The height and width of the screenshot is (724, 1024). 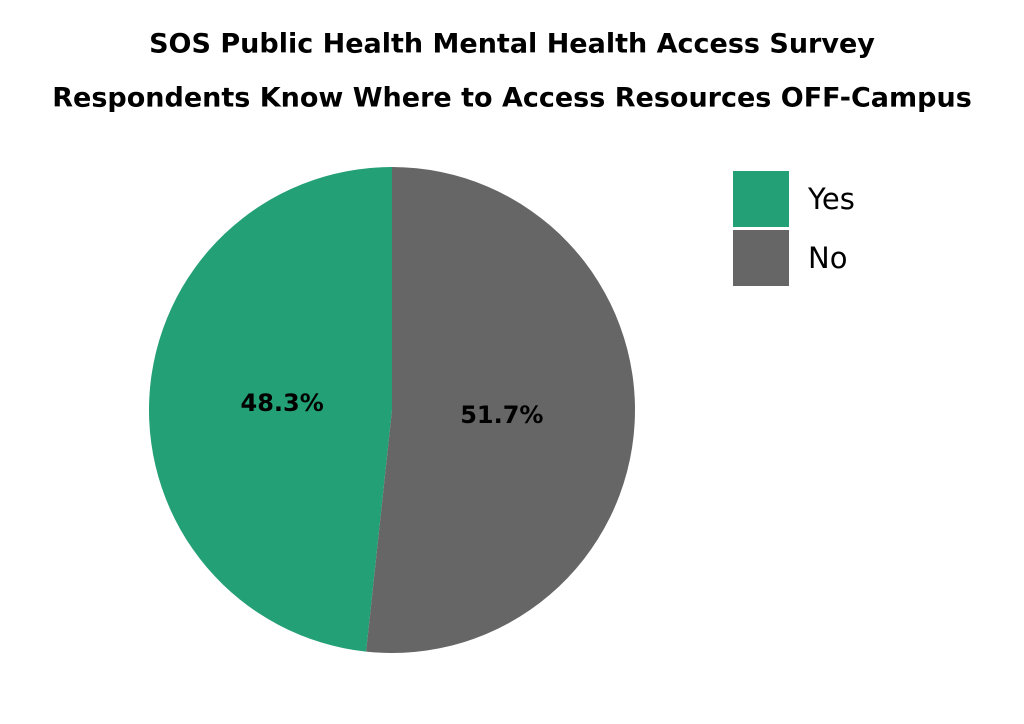 What do you see at coordinates (282, 403) in the screenshot?
I see `value-label: 48.3%` at bounding box center [282, 403].